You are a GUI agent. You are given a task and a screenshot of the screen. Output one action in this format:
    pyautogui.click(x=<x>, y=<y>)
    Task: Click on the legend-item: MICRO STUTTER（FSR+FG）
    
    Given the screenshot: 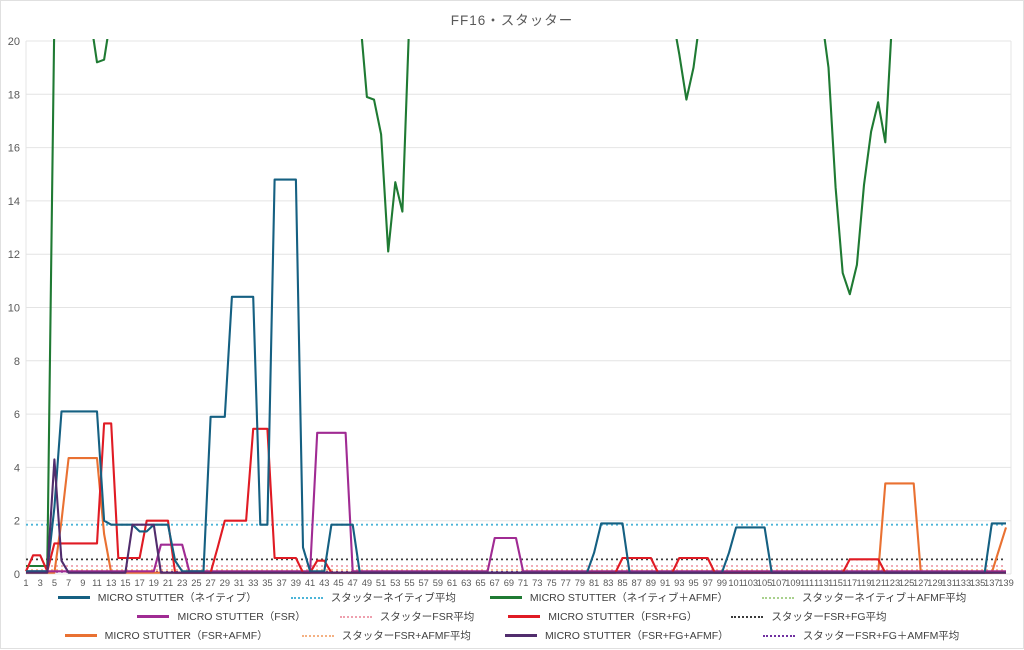 What is the action you would take?
    pyautogui.click(x=602, y=616)
    